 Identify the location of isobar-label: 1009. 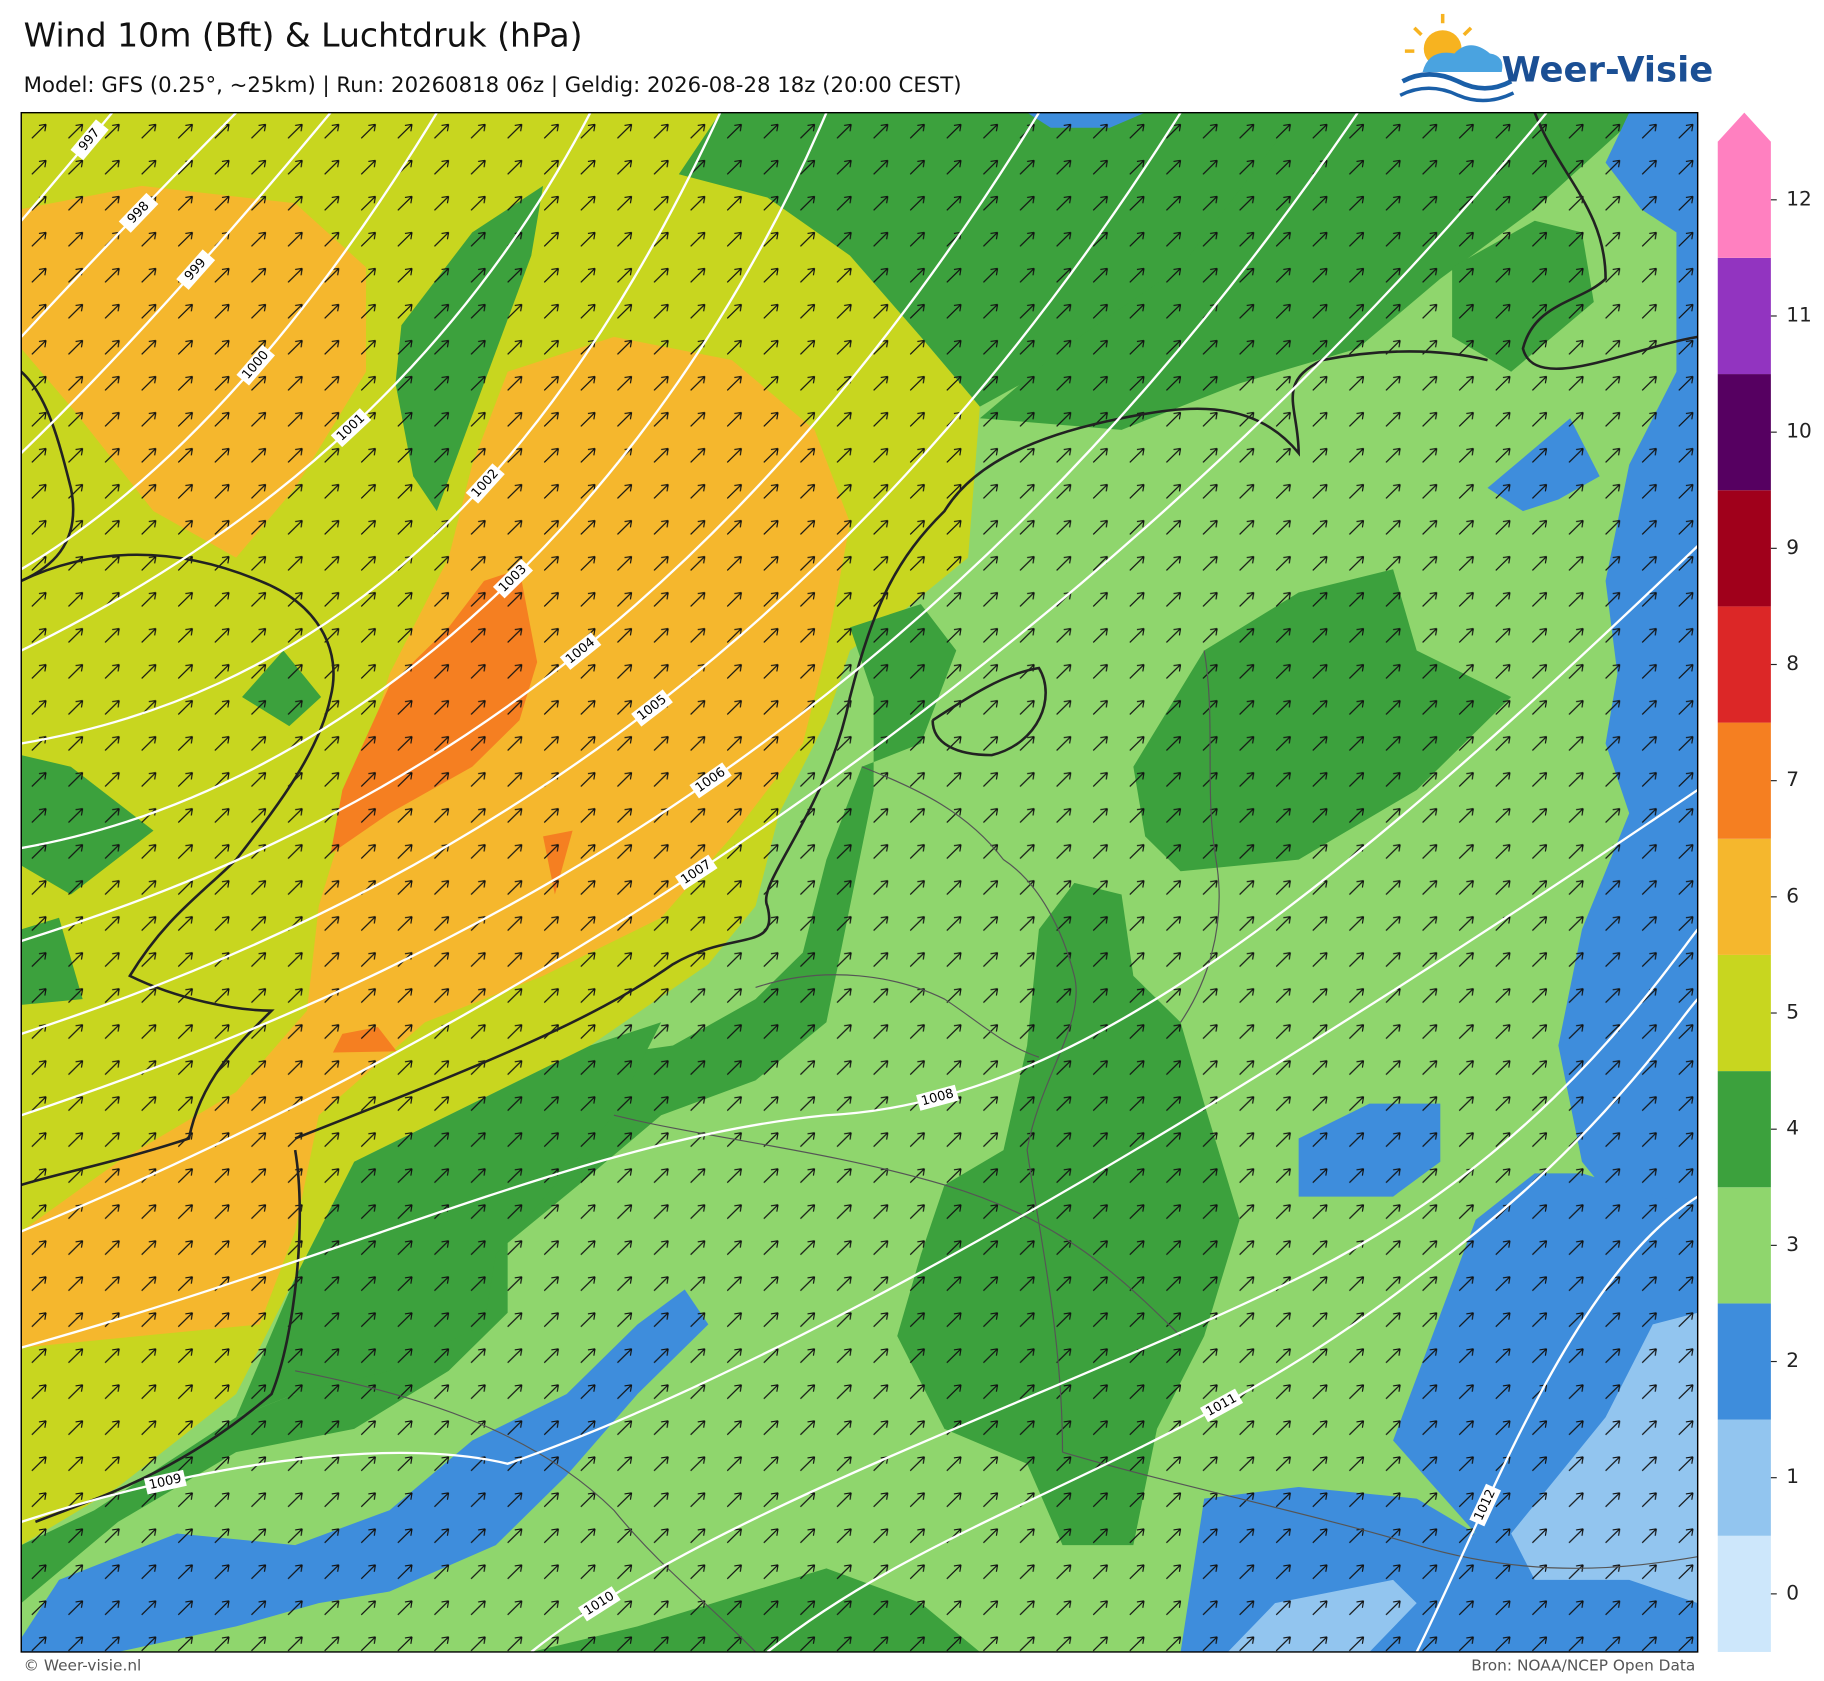
(166, 1482).